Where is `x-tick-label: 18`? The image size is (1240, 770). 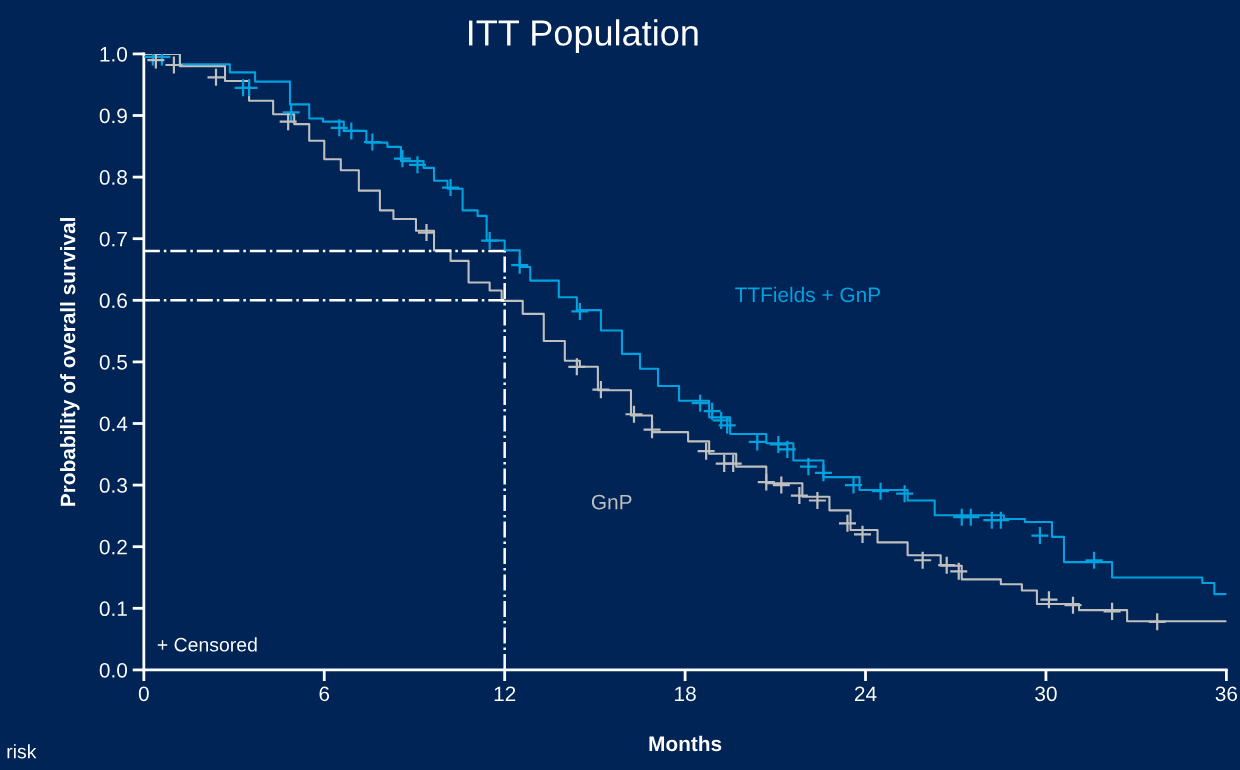 x-tick-label: 18 is located at coordinates (685, 694).